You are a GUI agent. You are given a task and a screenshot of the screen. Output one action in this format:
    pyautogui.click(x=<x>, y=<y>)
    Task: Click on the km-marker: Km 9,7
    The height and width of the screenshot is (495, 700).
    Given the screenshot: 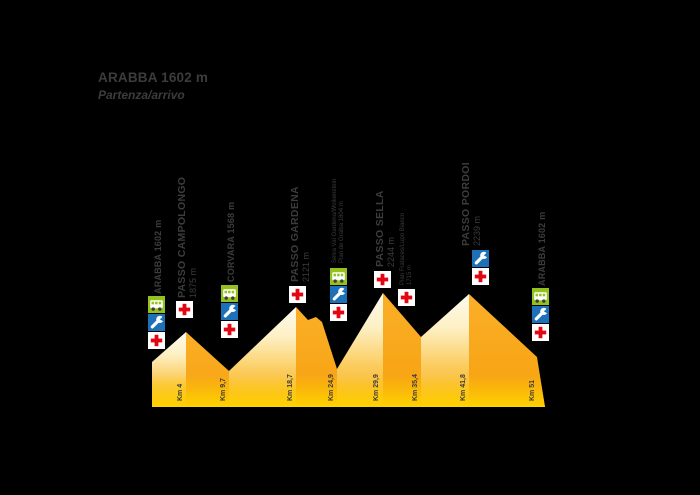 What is the action you would take?
    pyautogui.click(x=223, y=389)
    